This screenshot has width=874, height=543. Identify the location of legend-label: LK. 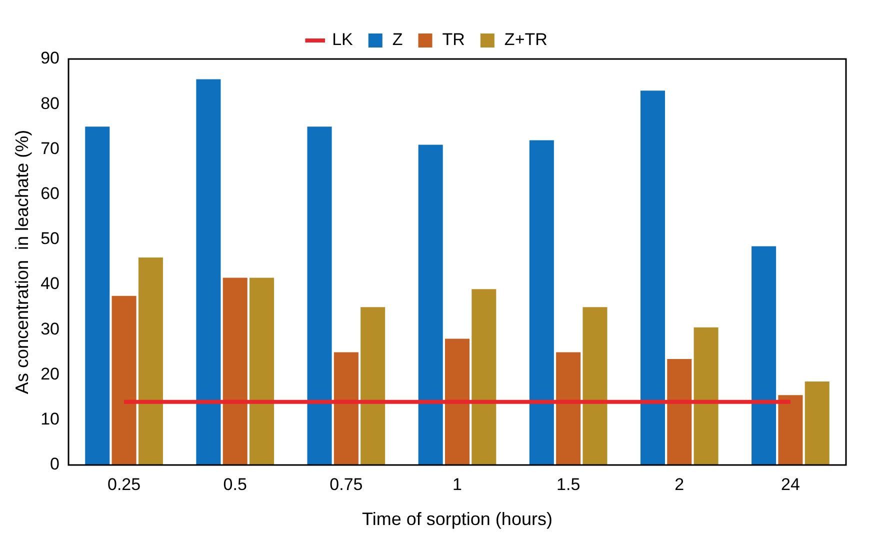
(343, 40).